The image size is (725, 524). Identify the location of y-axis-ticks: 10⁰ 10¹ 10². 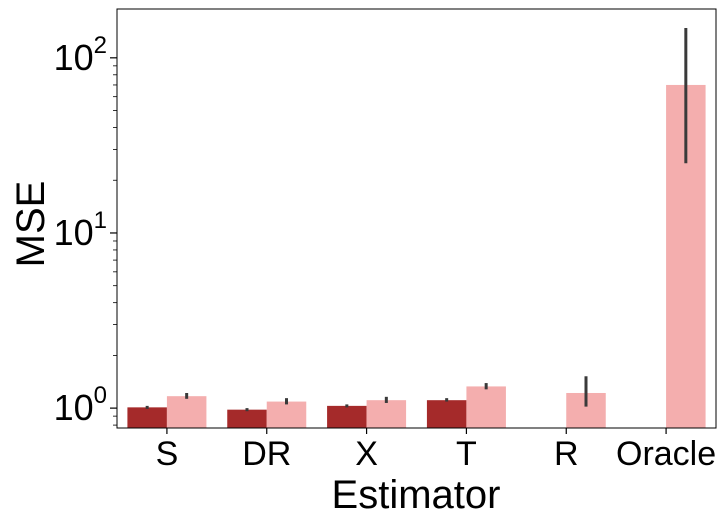
(85, 230).